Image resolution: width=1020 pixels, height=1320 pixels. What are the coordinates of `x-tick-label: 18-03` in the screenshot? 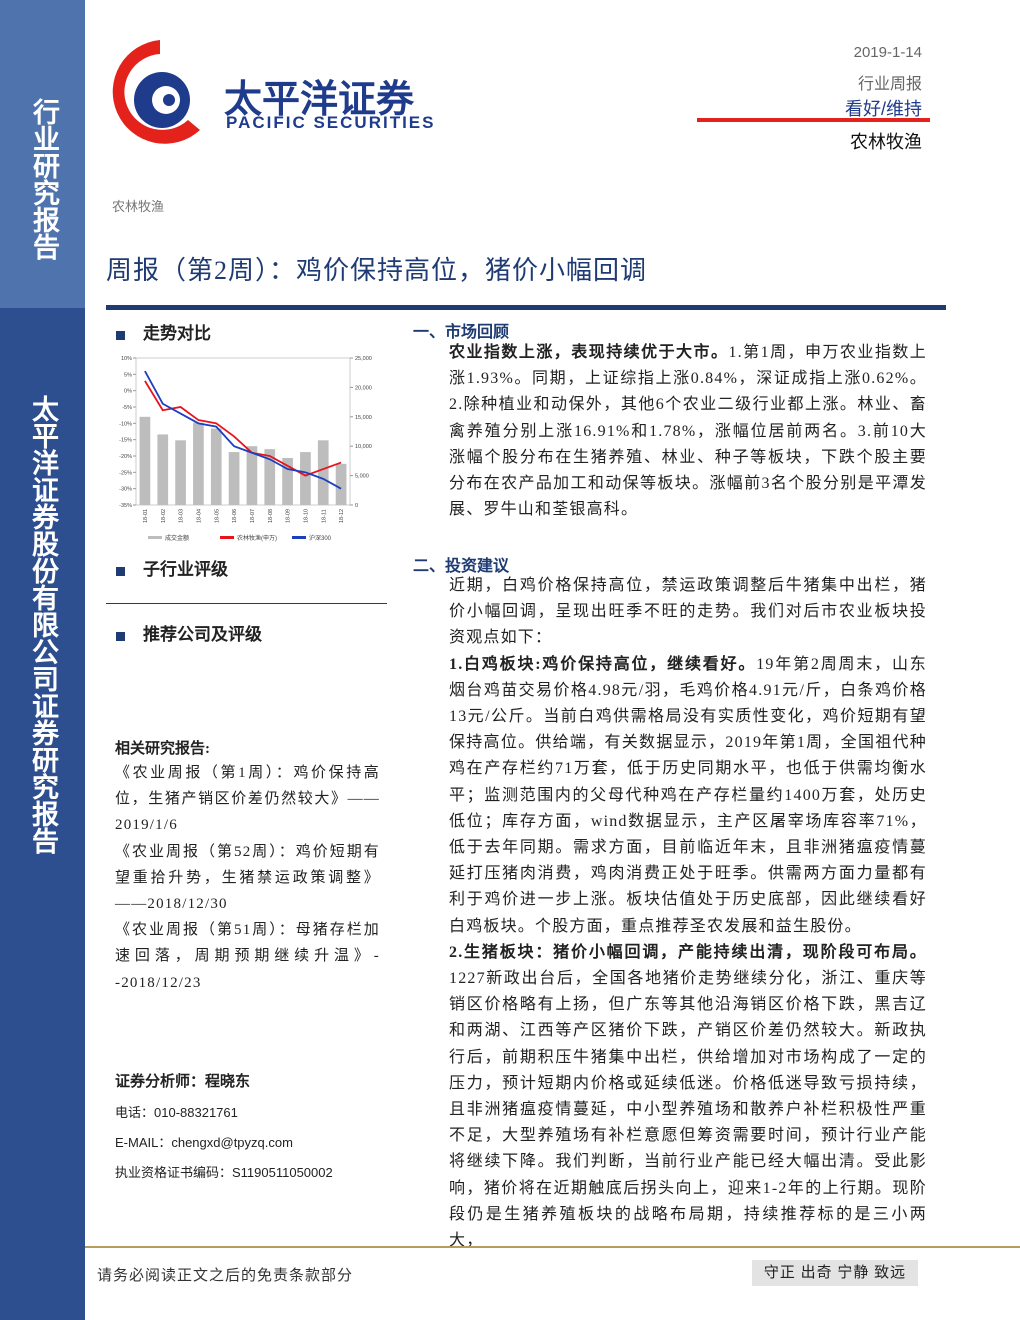 It's located at (182, 516).